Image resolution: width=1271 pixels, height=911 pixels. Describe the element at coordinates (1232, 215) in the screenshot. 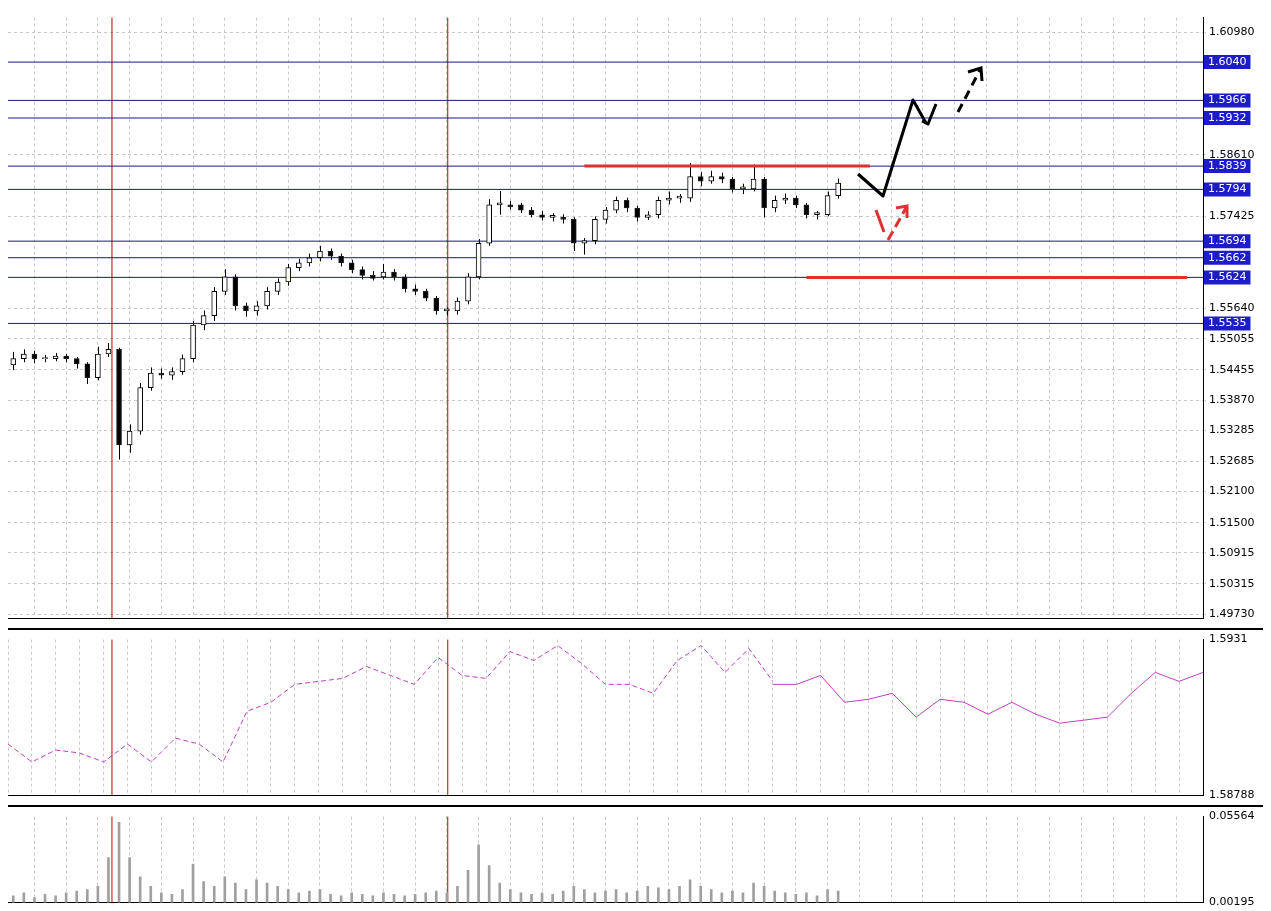

I see `y-tick-label: 1.57425` at that location.